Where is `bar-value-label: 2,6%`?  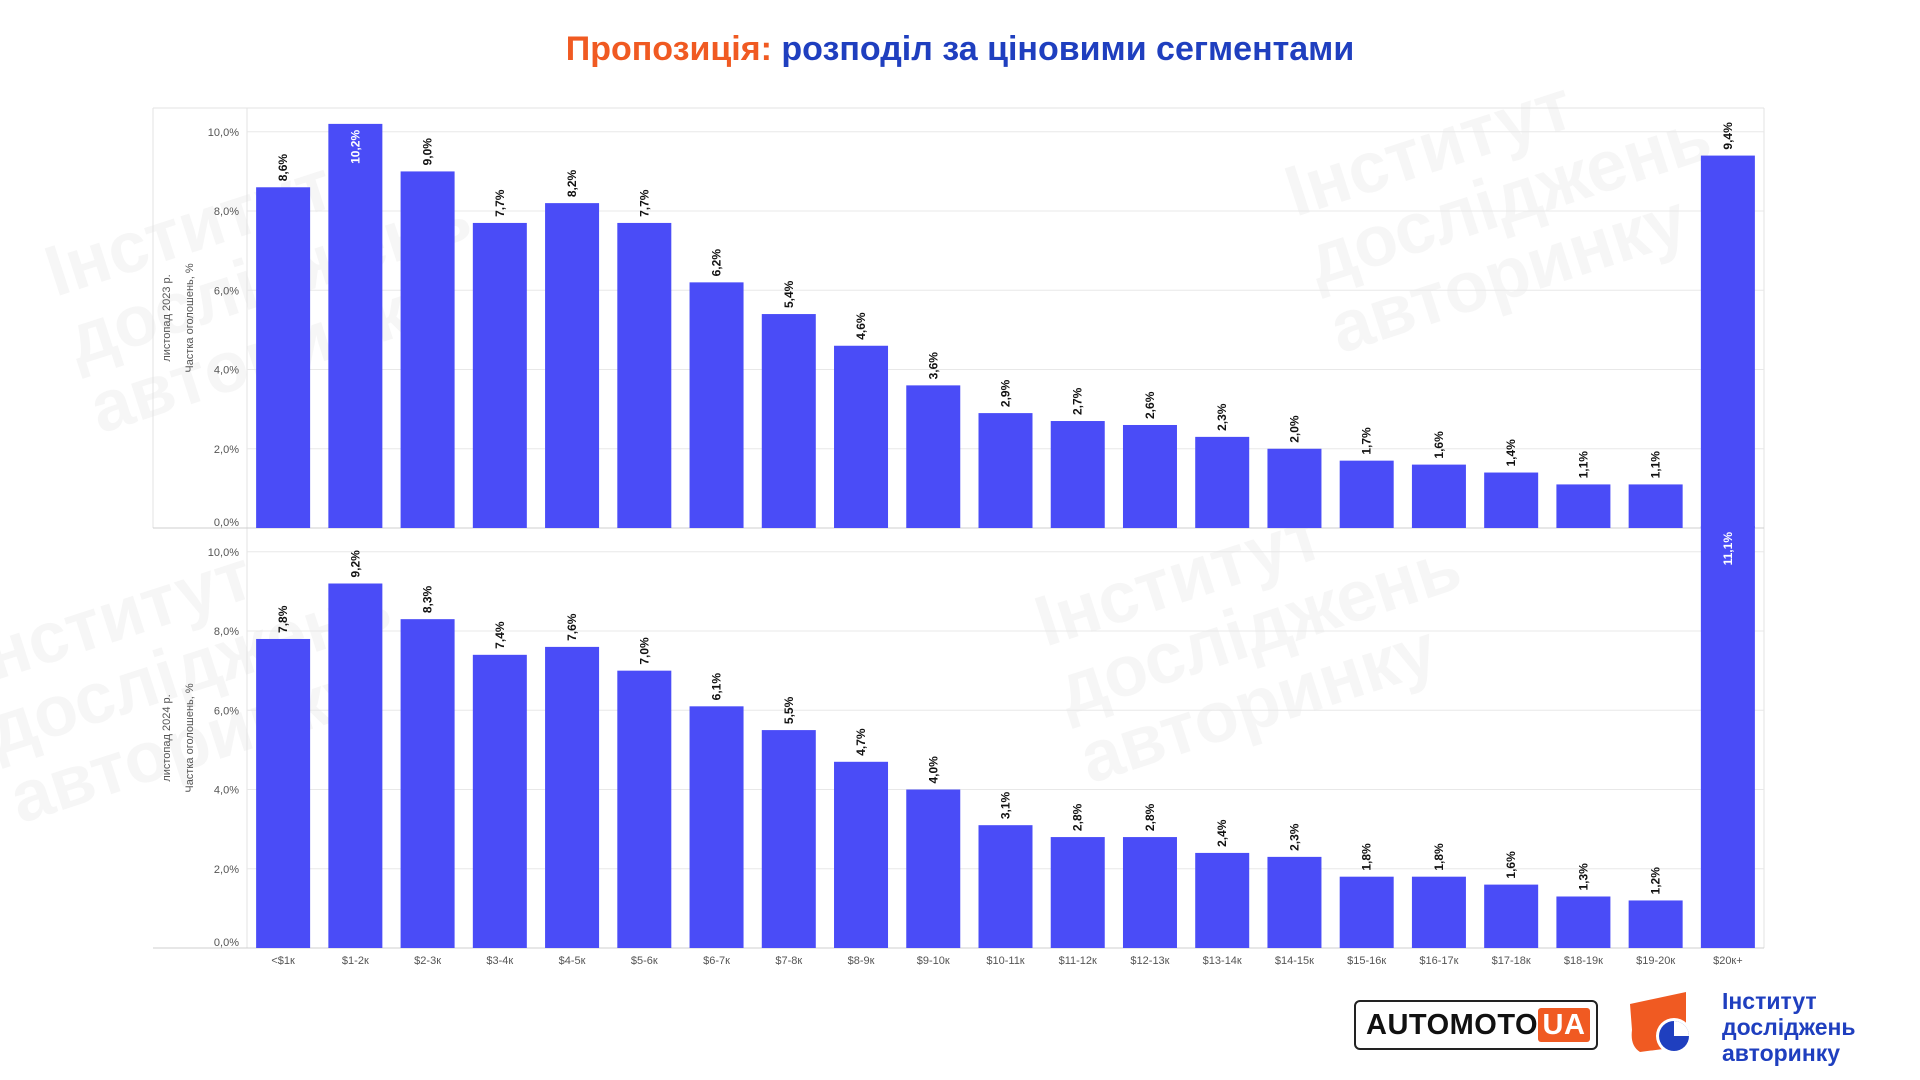
bar-value-label: 2,6% is located at coordinates (1150, 405).